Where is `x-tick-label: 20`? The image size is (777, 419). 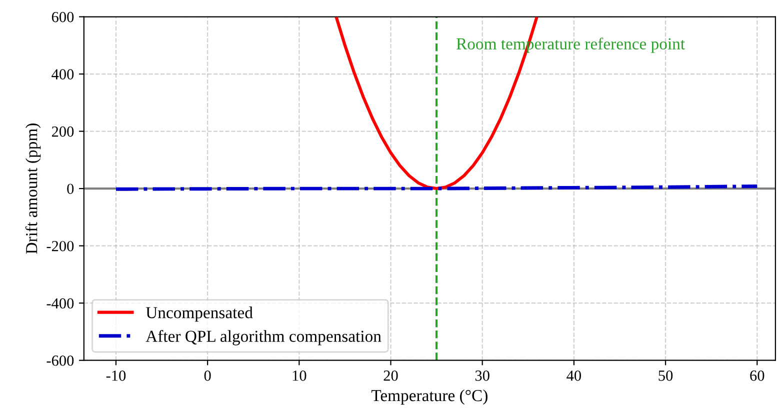 x-tick-label: 20 is located at coordinates (391, 375).